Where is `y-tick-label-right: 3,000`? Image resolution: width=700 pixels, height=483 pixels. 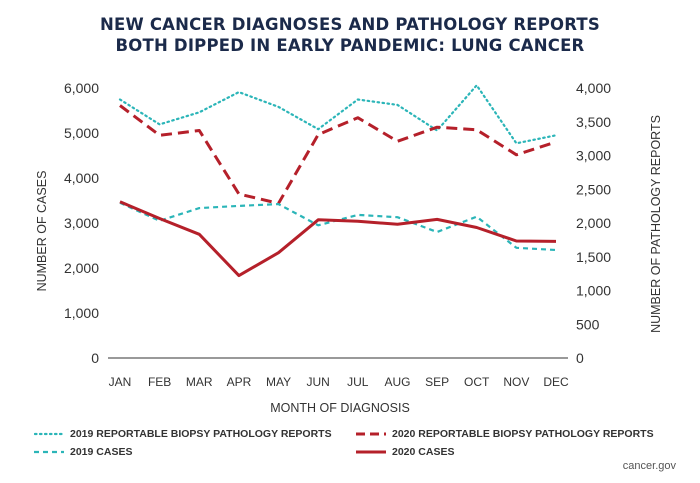
y-tick-label-right: 3,000 is located at coordinates (593, 156).